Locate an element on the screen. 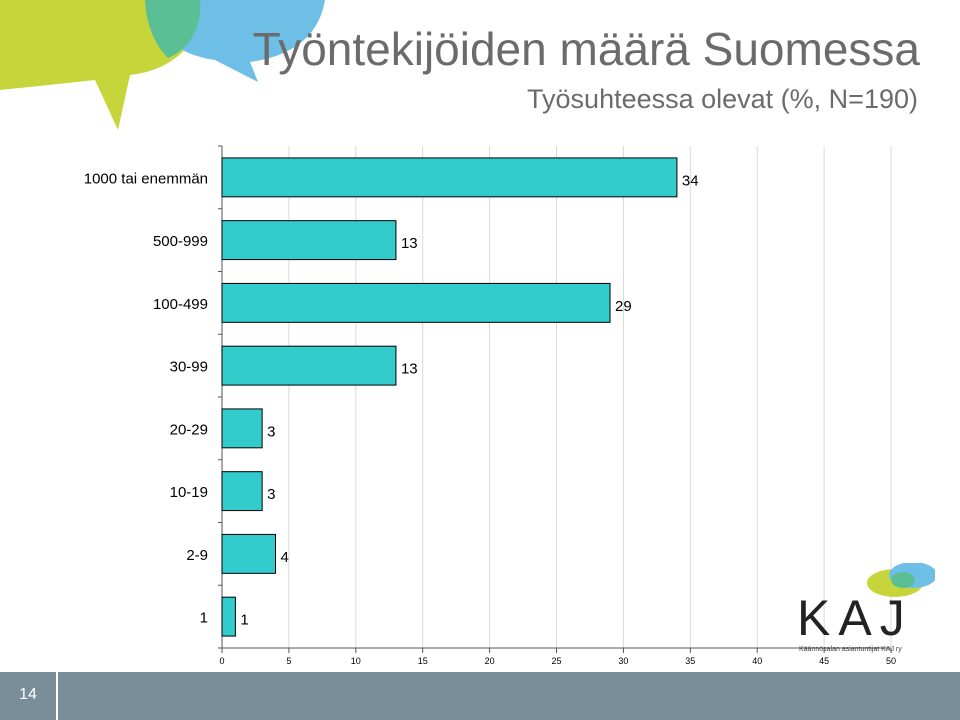 The image size is (960, 720). x-tick-label: 30 is located at coordinates (623, 661).